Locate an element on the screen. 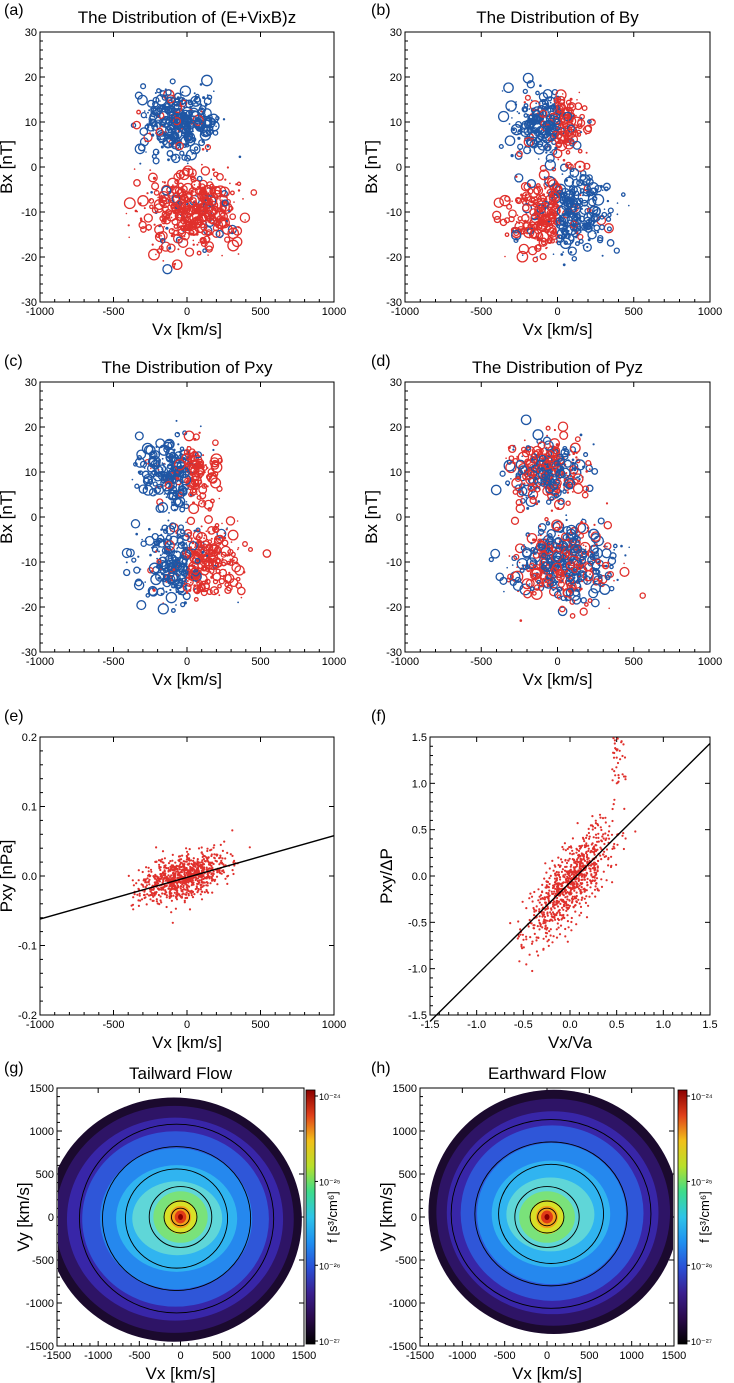 This screenshot has width=734, height=1383. y-tick-label: -0.1 is located at coordinates (27, 947).